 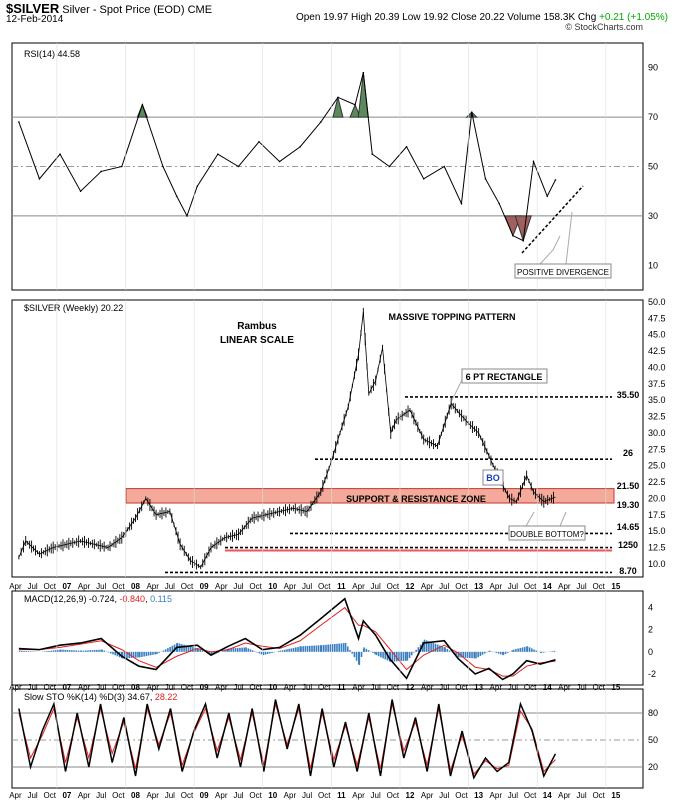 I want to click on symbol: $SILVER, so click(x=33, y=8).